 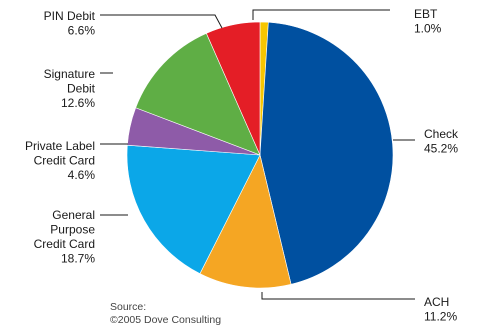 I want to click on slice-label-pin-debit: PIN Debit 6.6%, so click(x=70, y=23).